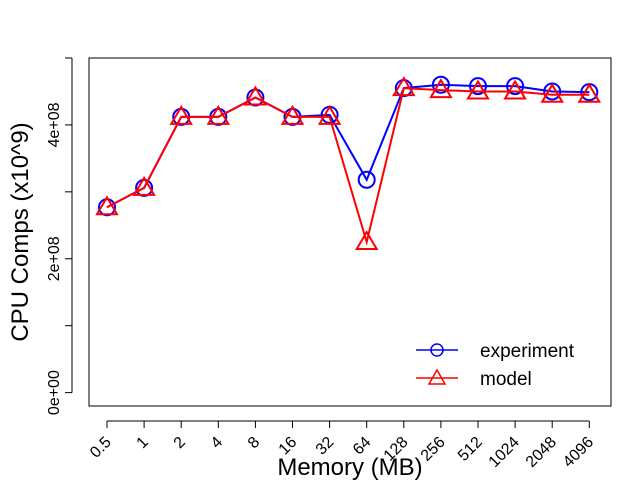  Describe the element at coordinates (541, 452) in the screenshot. I see `x-tick-label: 2048` at that location.